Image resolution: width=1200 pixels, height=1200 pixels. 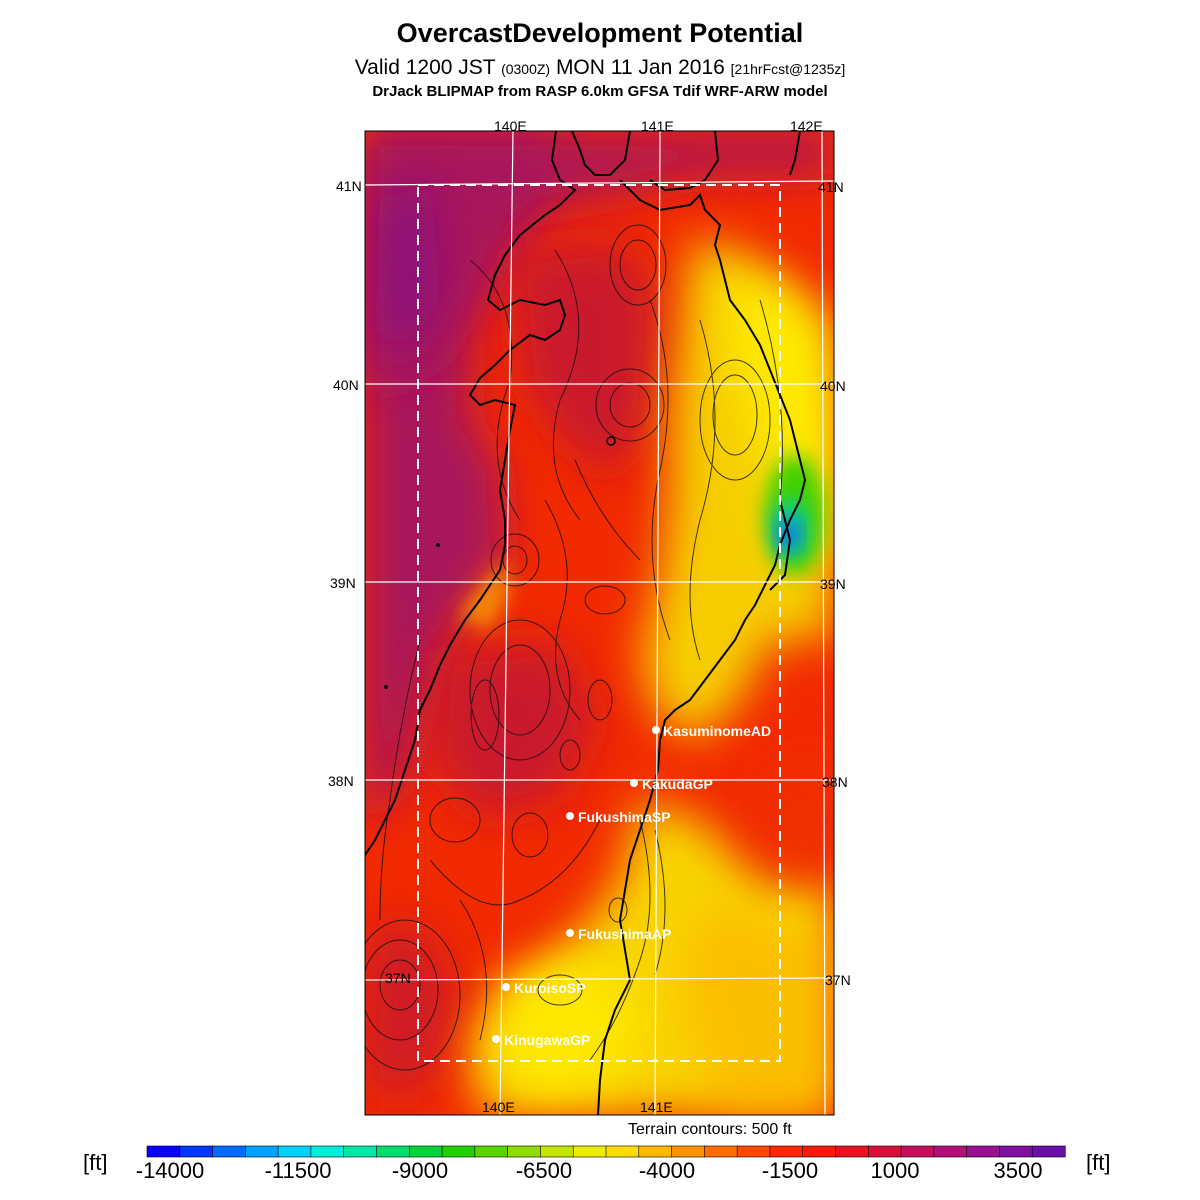 What do you see at coordinates (341, 781) in the screenshot?
I see `lat-label-left-38n: 38N` at bounding box center [341, 781].